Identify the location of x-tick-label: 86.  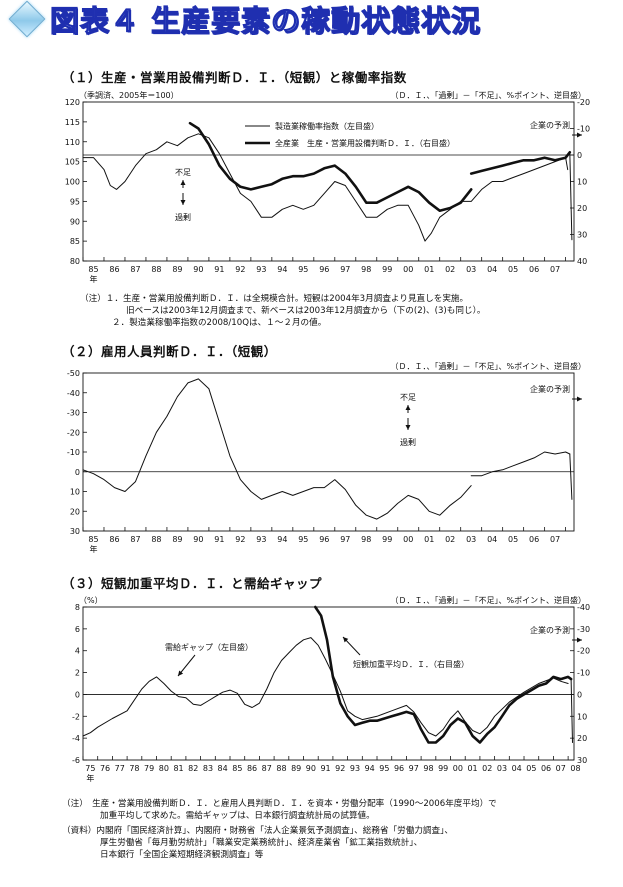
(114, 539).